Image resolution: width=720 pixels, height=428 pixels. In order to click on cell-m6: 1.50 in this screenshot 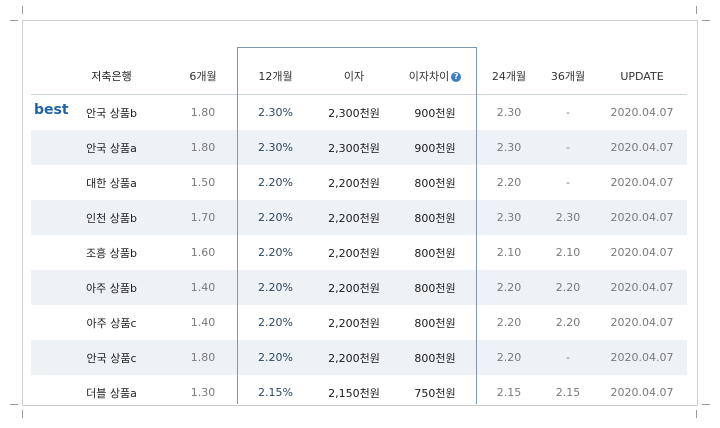, I will do `click(203, 182)`.